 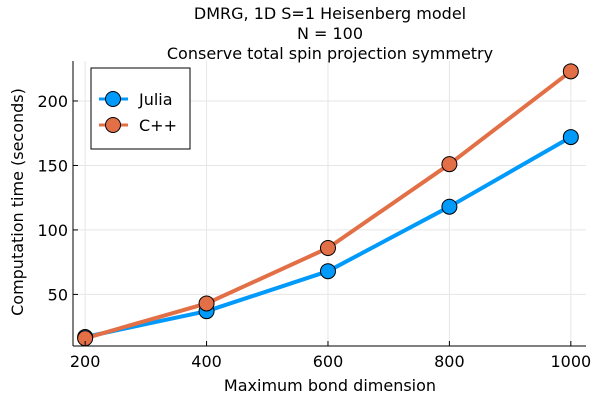 I want to click on x-tick-label: 1000, so click(x=570, y=361).